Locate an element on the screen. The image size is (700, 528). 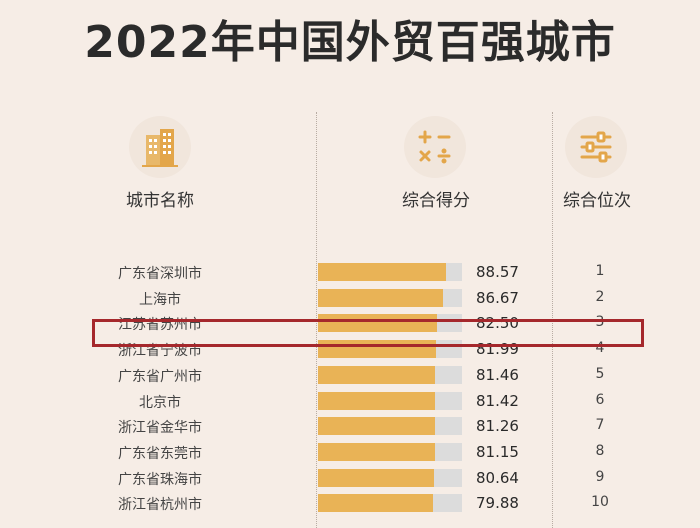
rank-value: 2 is located at coordinates (600, 297).